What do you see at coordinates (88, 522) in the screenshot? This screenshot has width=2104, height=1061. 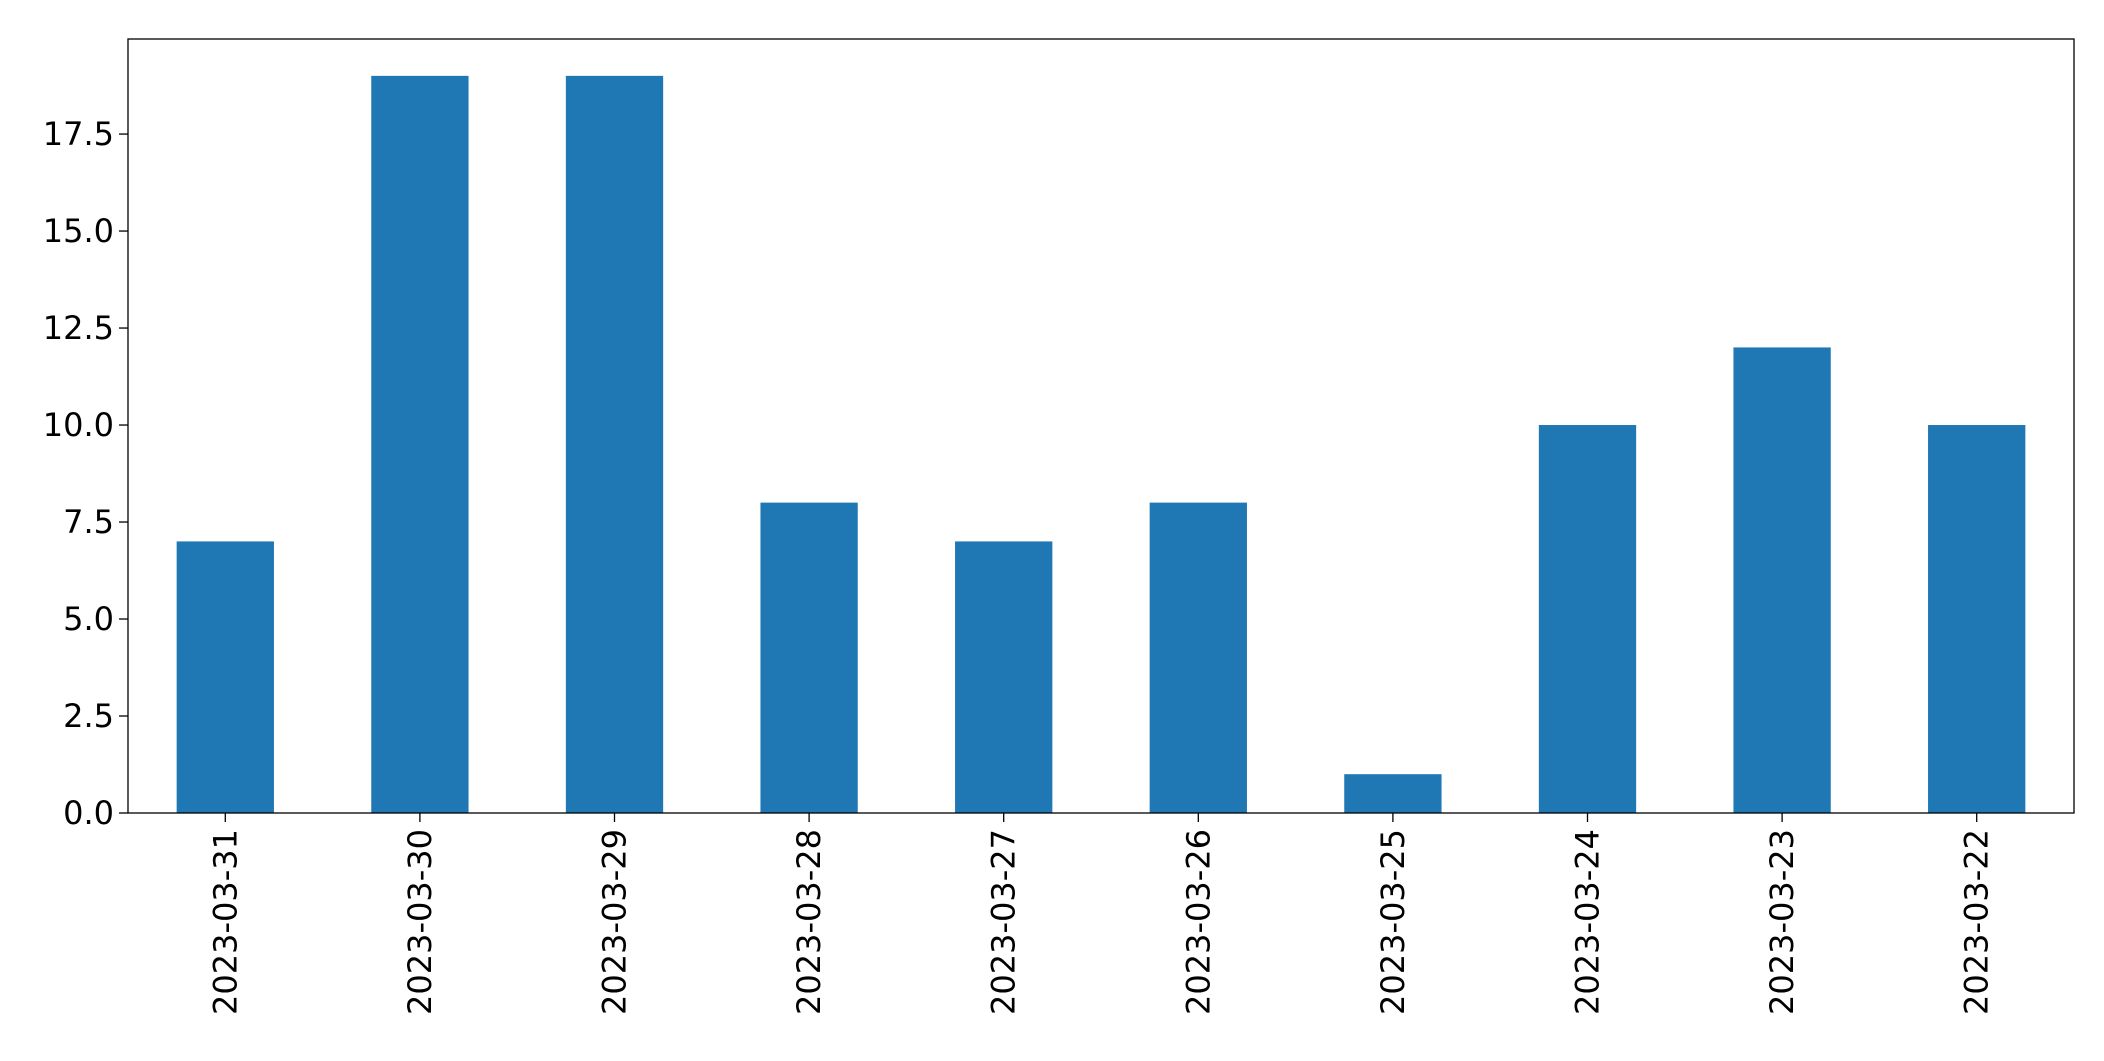 I see `y-tick-label: 7.5` at bounding box center [88, 522].